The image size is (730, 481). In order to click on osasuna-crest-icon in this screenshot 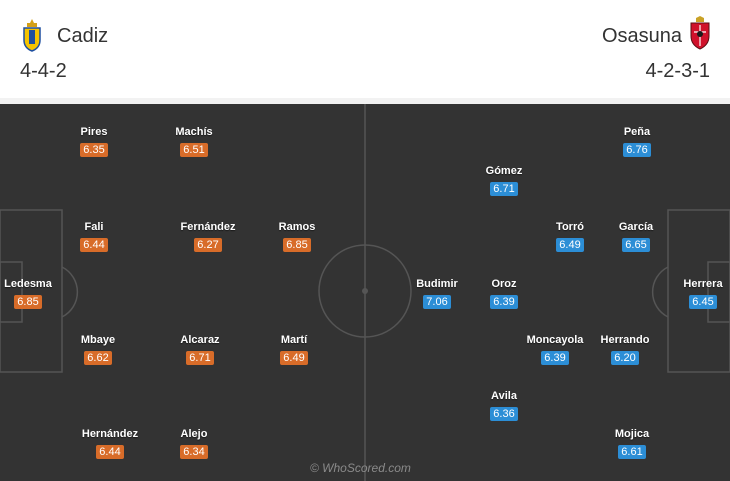, I will do `click(700, 33)`.